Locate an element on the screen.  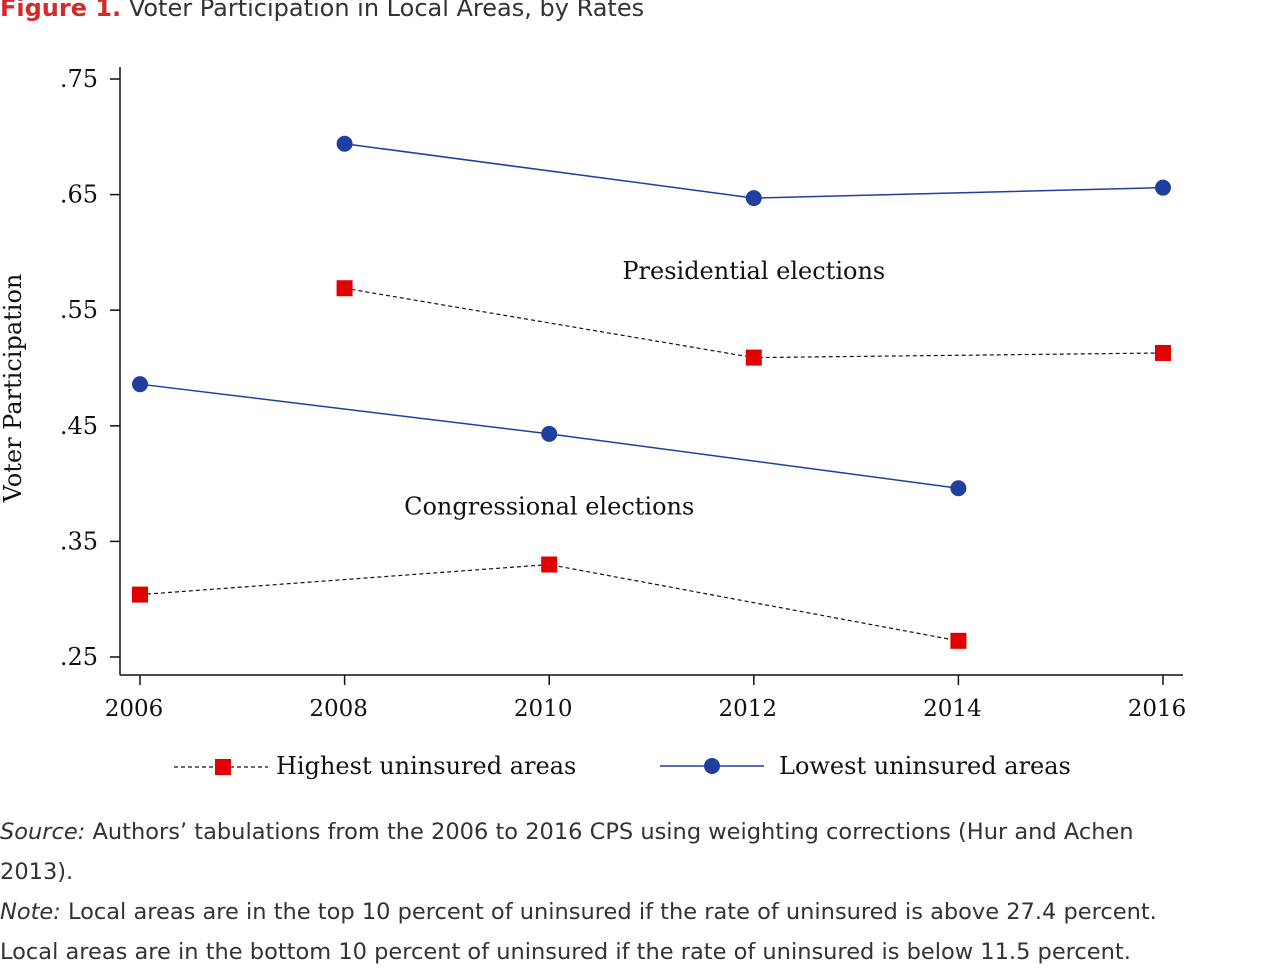
legend-marker-highest is located at coordinates (223, 767).